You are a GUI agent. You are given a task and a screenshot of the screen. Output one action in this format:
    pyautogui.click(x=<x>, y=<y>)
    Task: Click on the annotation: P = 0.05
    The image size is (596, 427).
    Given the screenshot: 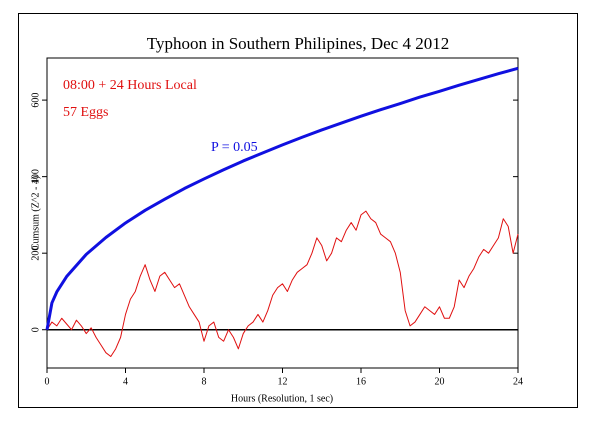 What is the action you would take?
    pyautogui.click(x=234, y=147)
    